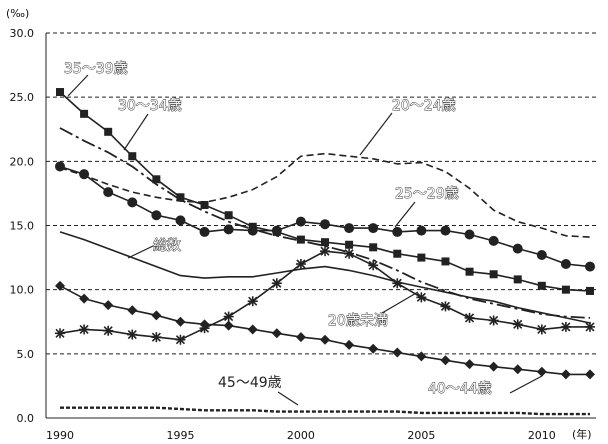  I want to click on x-tick-label: 2010, so click(542, 435).